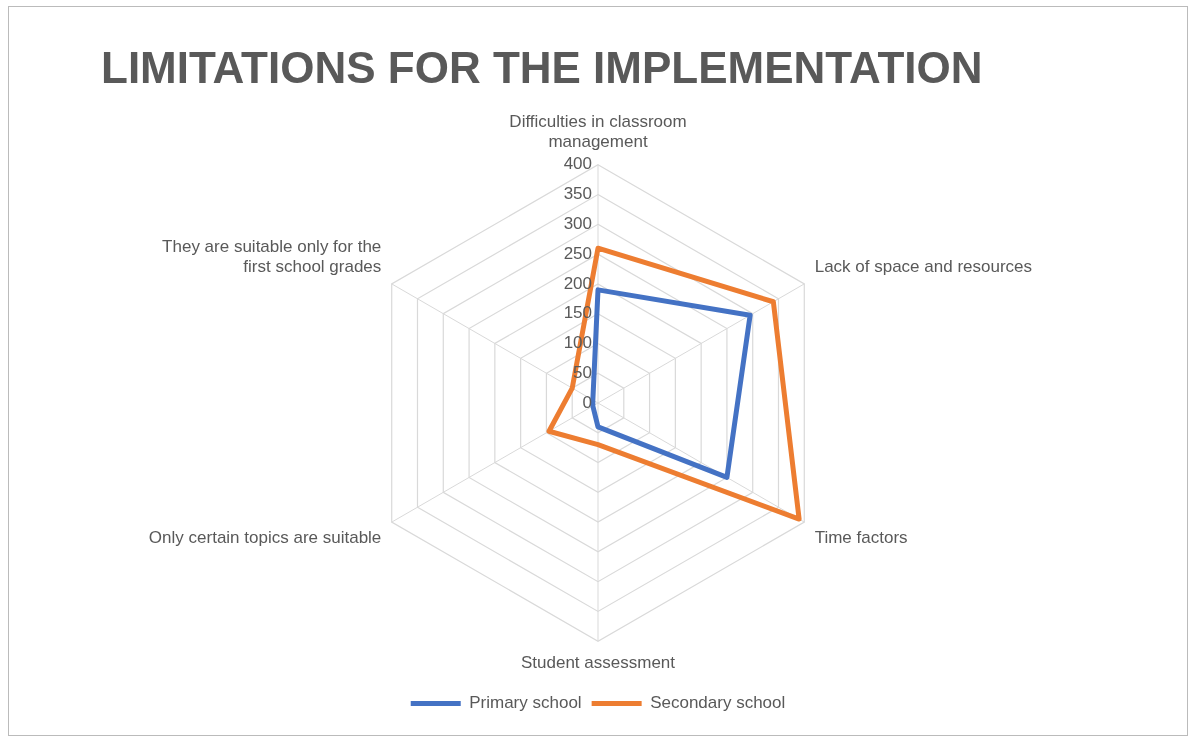  I want to click on y-tick-label: 350, so click(577, 194).